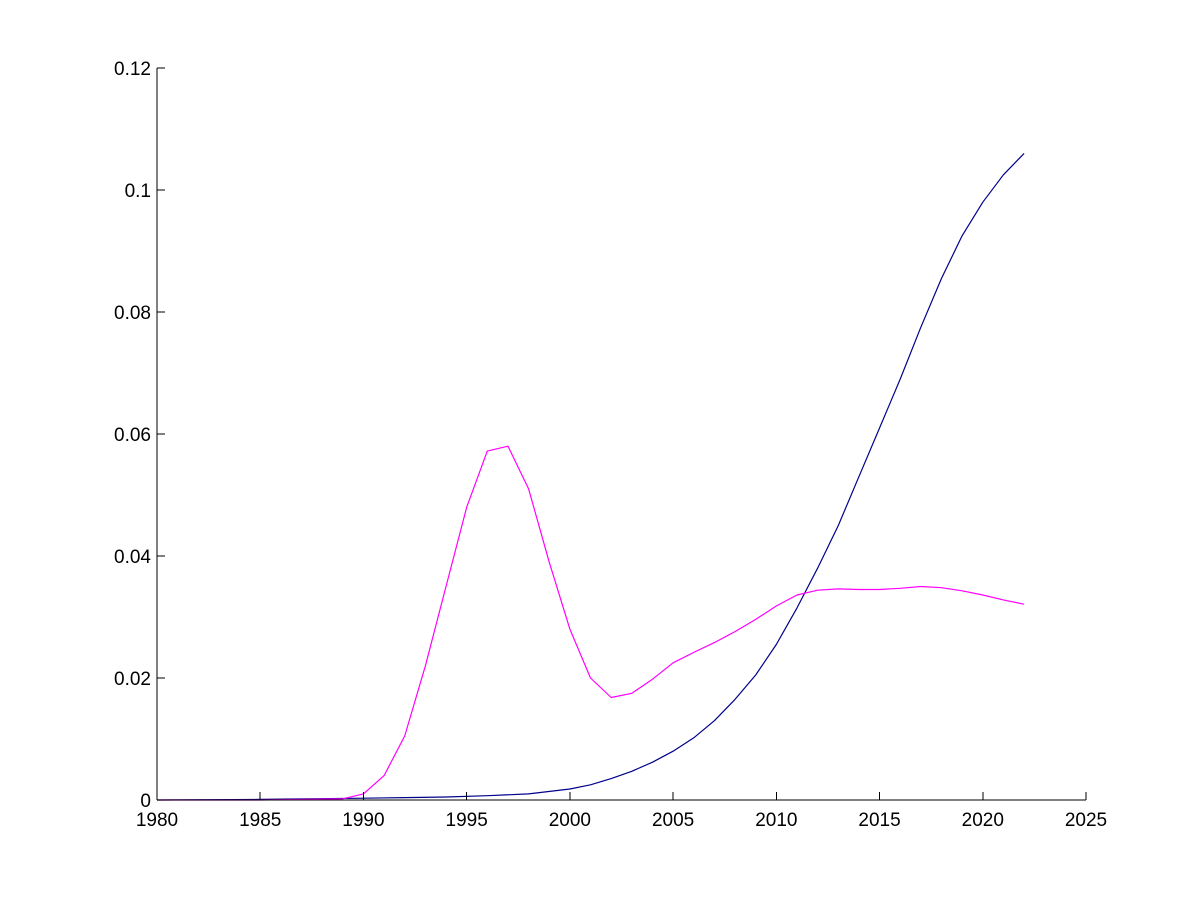 The image size is (1200, 900). What do you see at coordinates (673, 820) in the screenshot?
I see `x-tick-label: 2005` at bounding box center [673, 820].